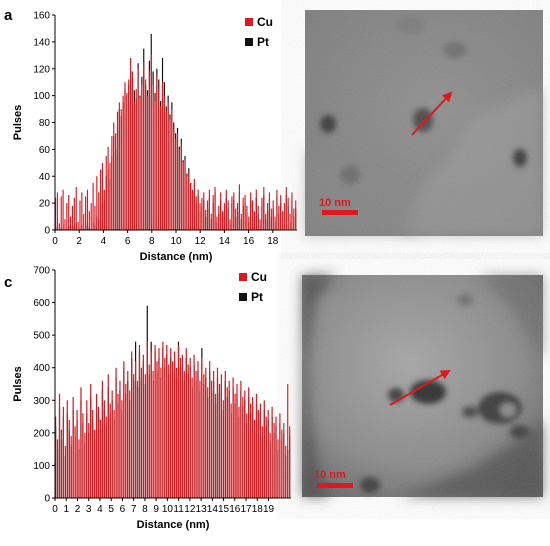  What do you see at coordinates (178, 509) in the screenshot?
I see `chart-c-xtick-label: 11` at bounding box center [178, 509].